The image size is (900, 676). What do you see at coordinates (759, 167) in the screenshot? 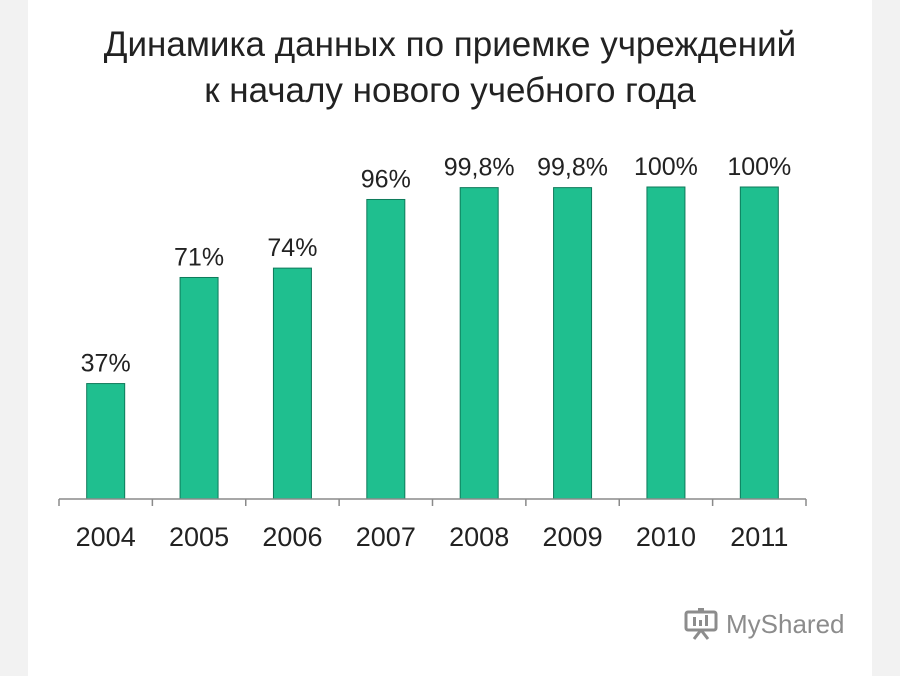
I see `data-label-2011: 100%` at bounding box center [759, 167].